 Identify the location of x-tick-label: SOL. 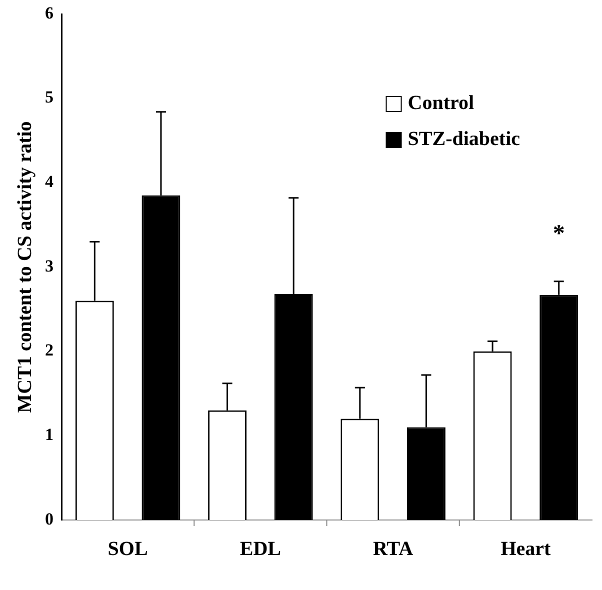
(128, 549).